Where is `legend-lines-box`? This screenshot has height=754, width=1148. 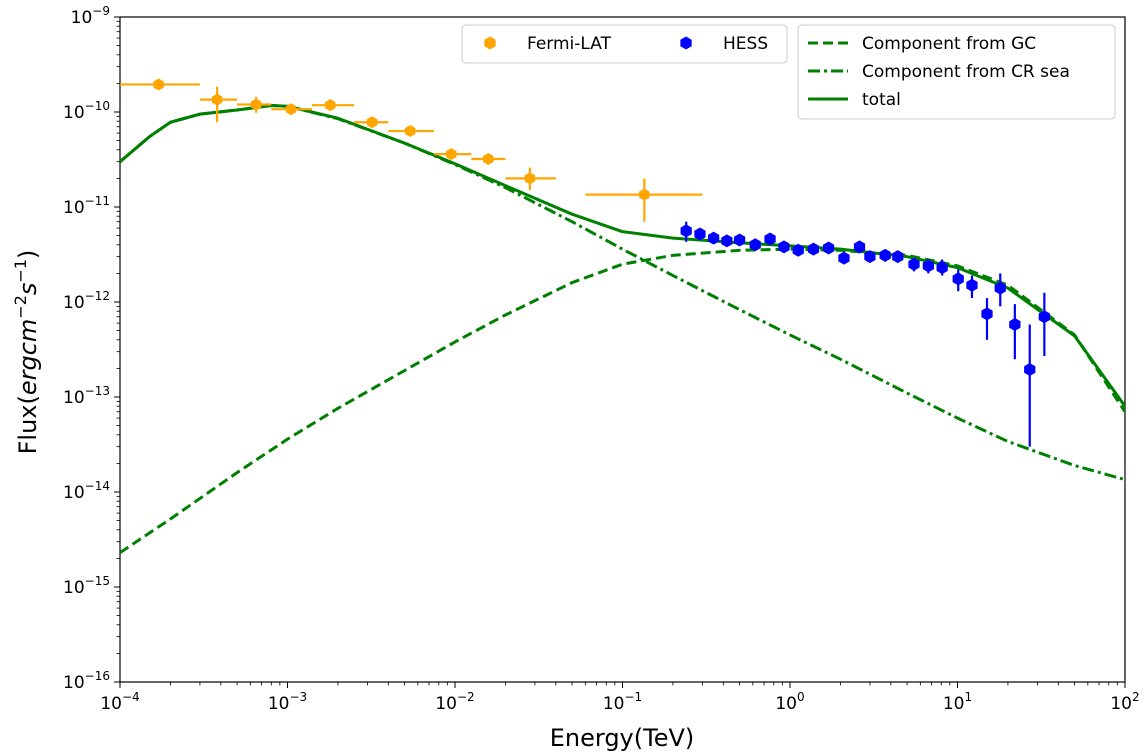 legend-lines-box is located at coordinates (956, 72).